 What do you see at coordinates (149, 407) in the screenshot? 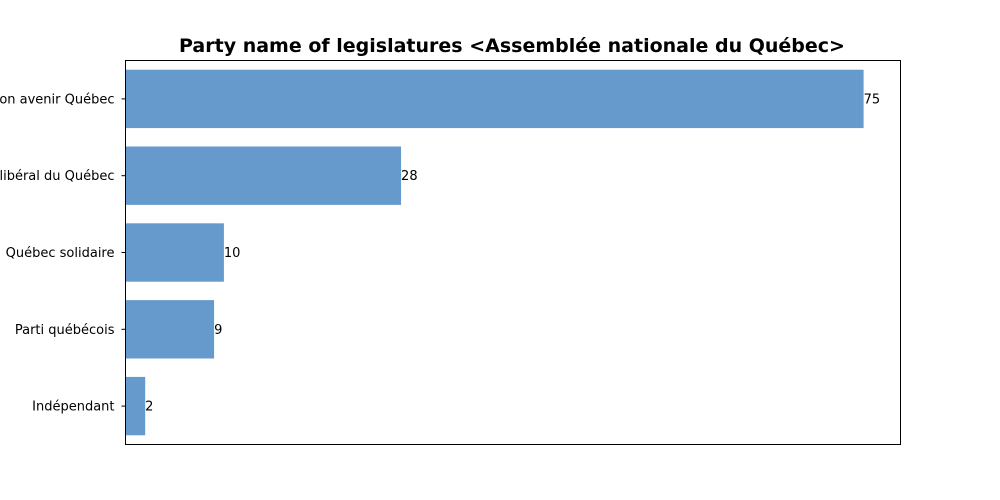
I see `data-label: 2` at bounding box center [149, 407].